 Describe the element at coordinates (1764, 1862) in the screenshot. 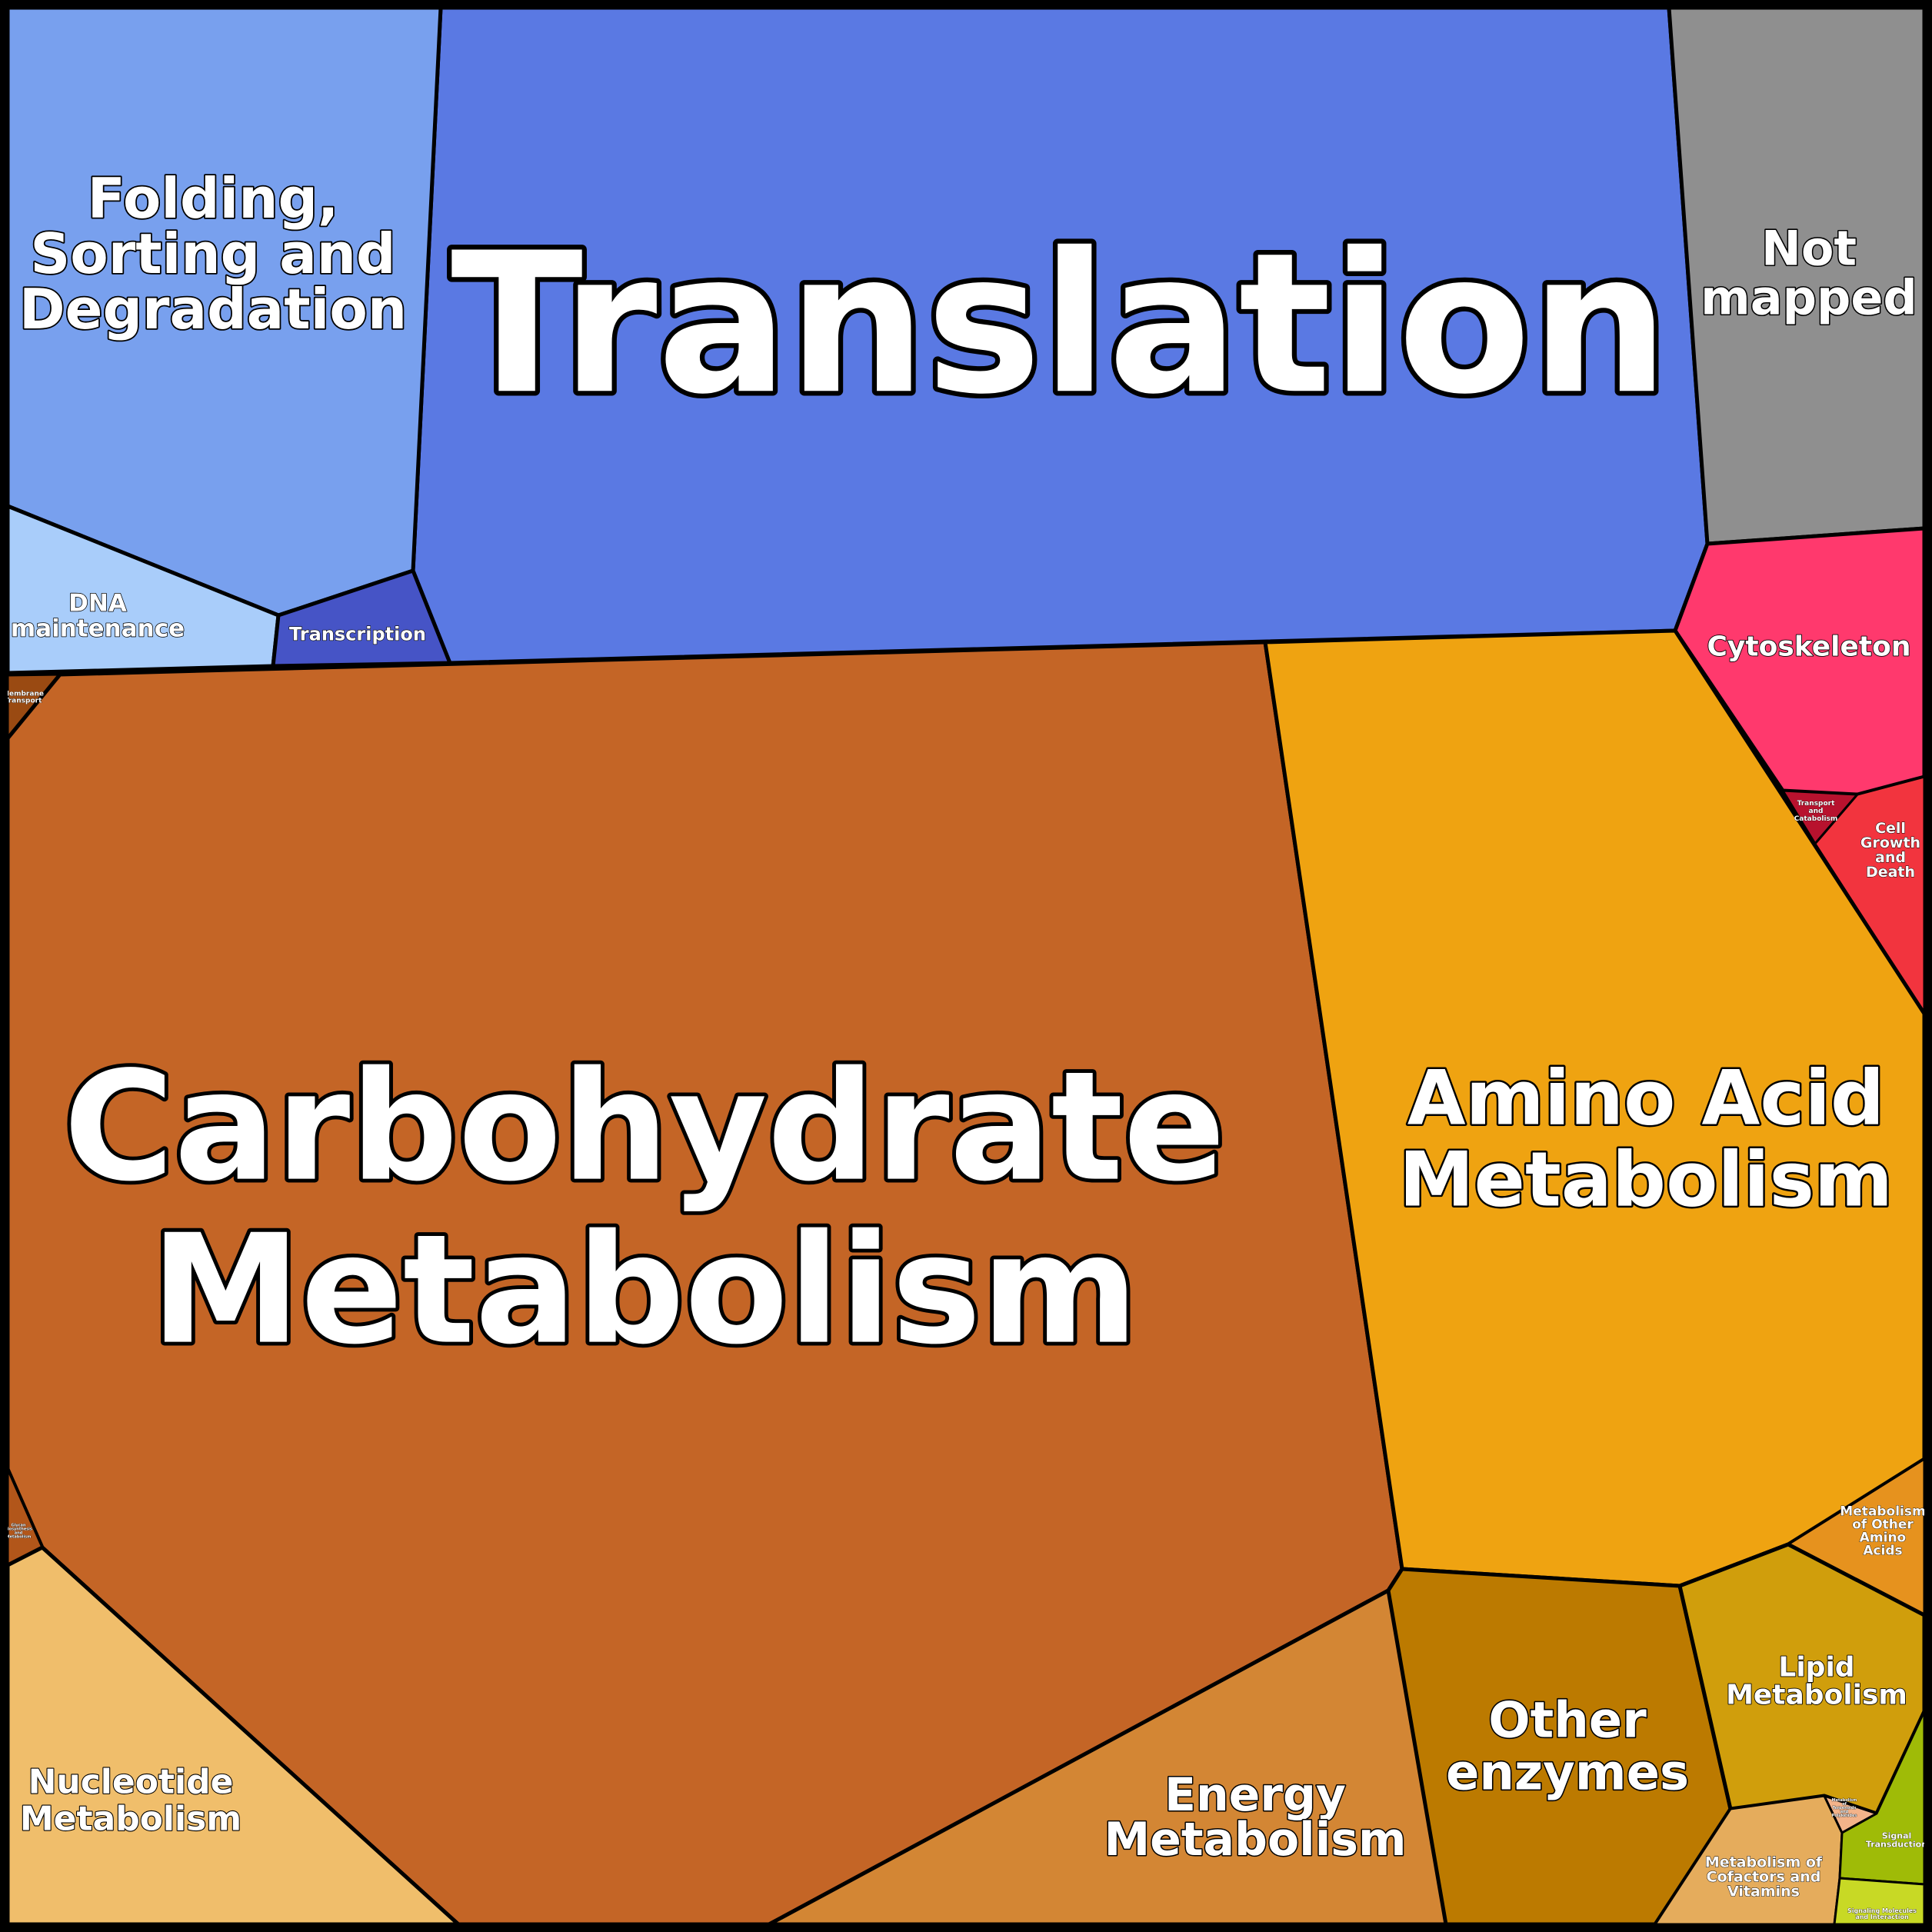

I see `label-line: Metabolism of` at that location.